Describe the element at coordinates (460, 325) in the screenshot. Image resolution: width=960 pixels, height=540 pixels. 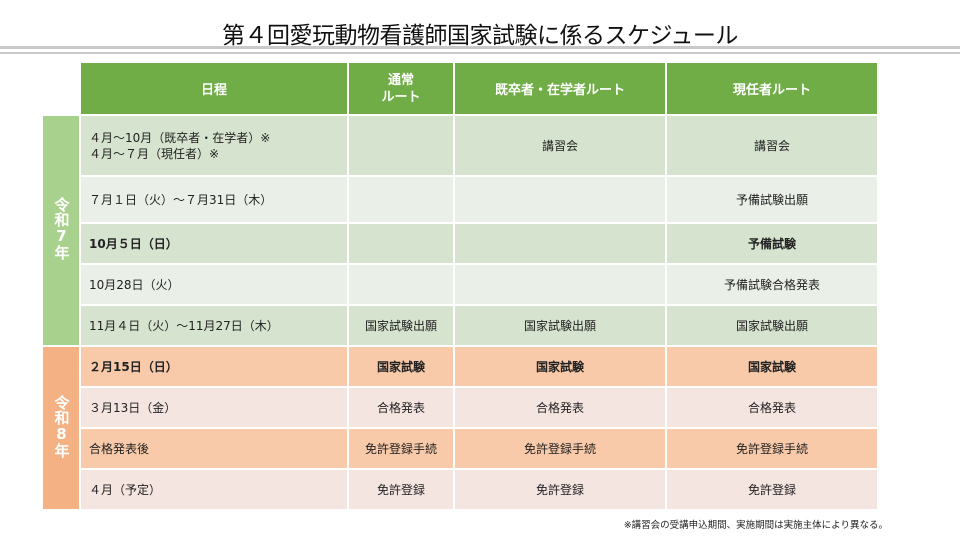
I see `table-row: 11月４日（火）～11月27日（木） 国家試験出願 国家試験出願 国家試験出願` at that location.